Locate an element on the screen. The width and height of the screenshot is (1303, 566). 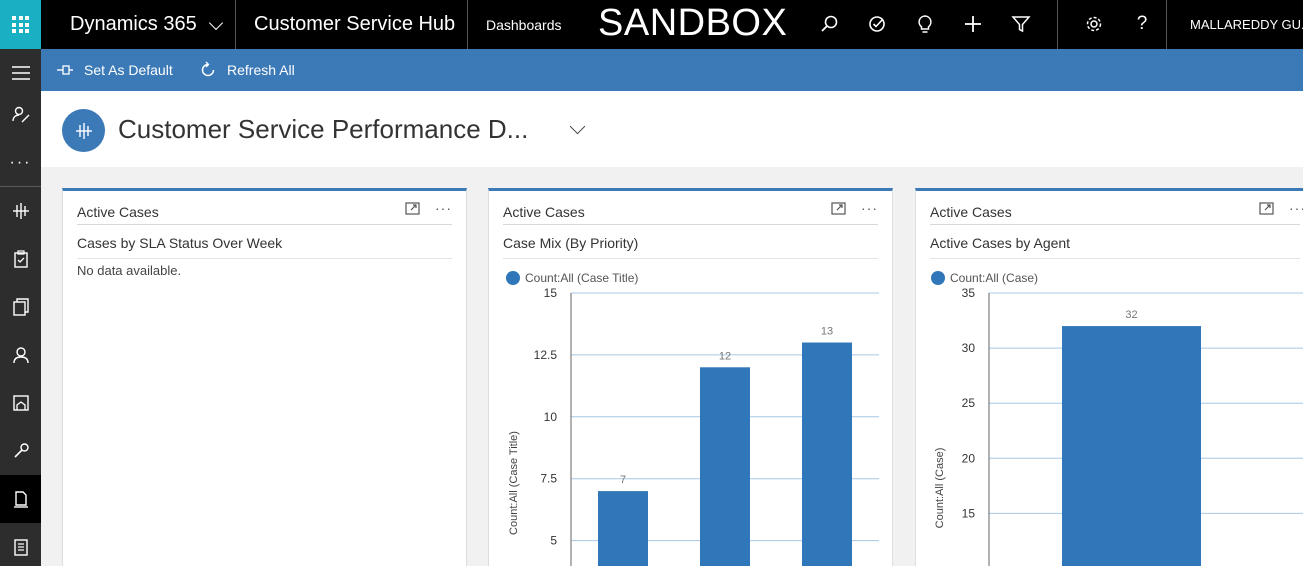
activities-icon is located at coordinates (20, 259).